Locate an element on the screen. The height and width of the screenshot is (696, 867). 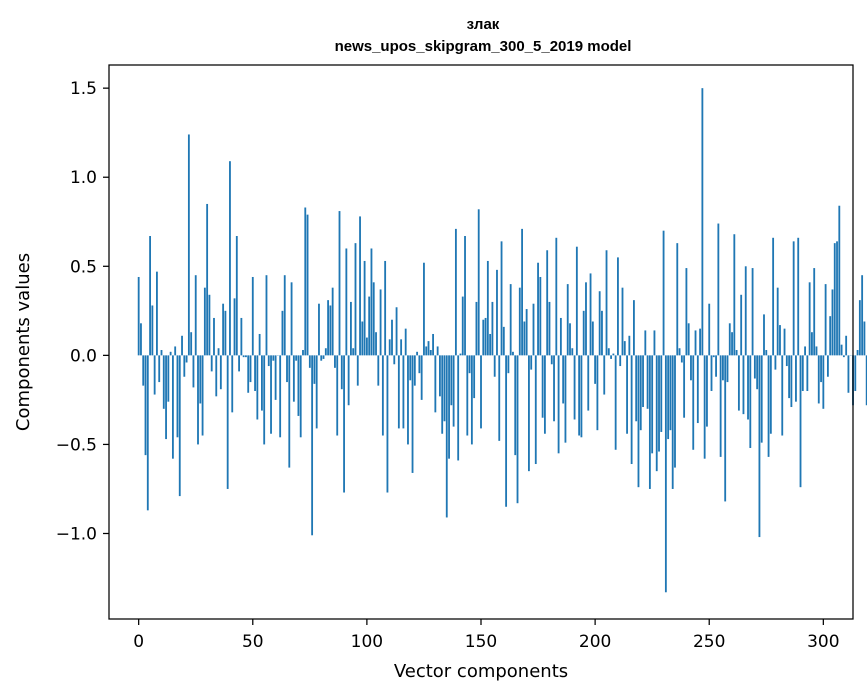
y-tick-label: 0.5 is located at coordinates (83, 267).